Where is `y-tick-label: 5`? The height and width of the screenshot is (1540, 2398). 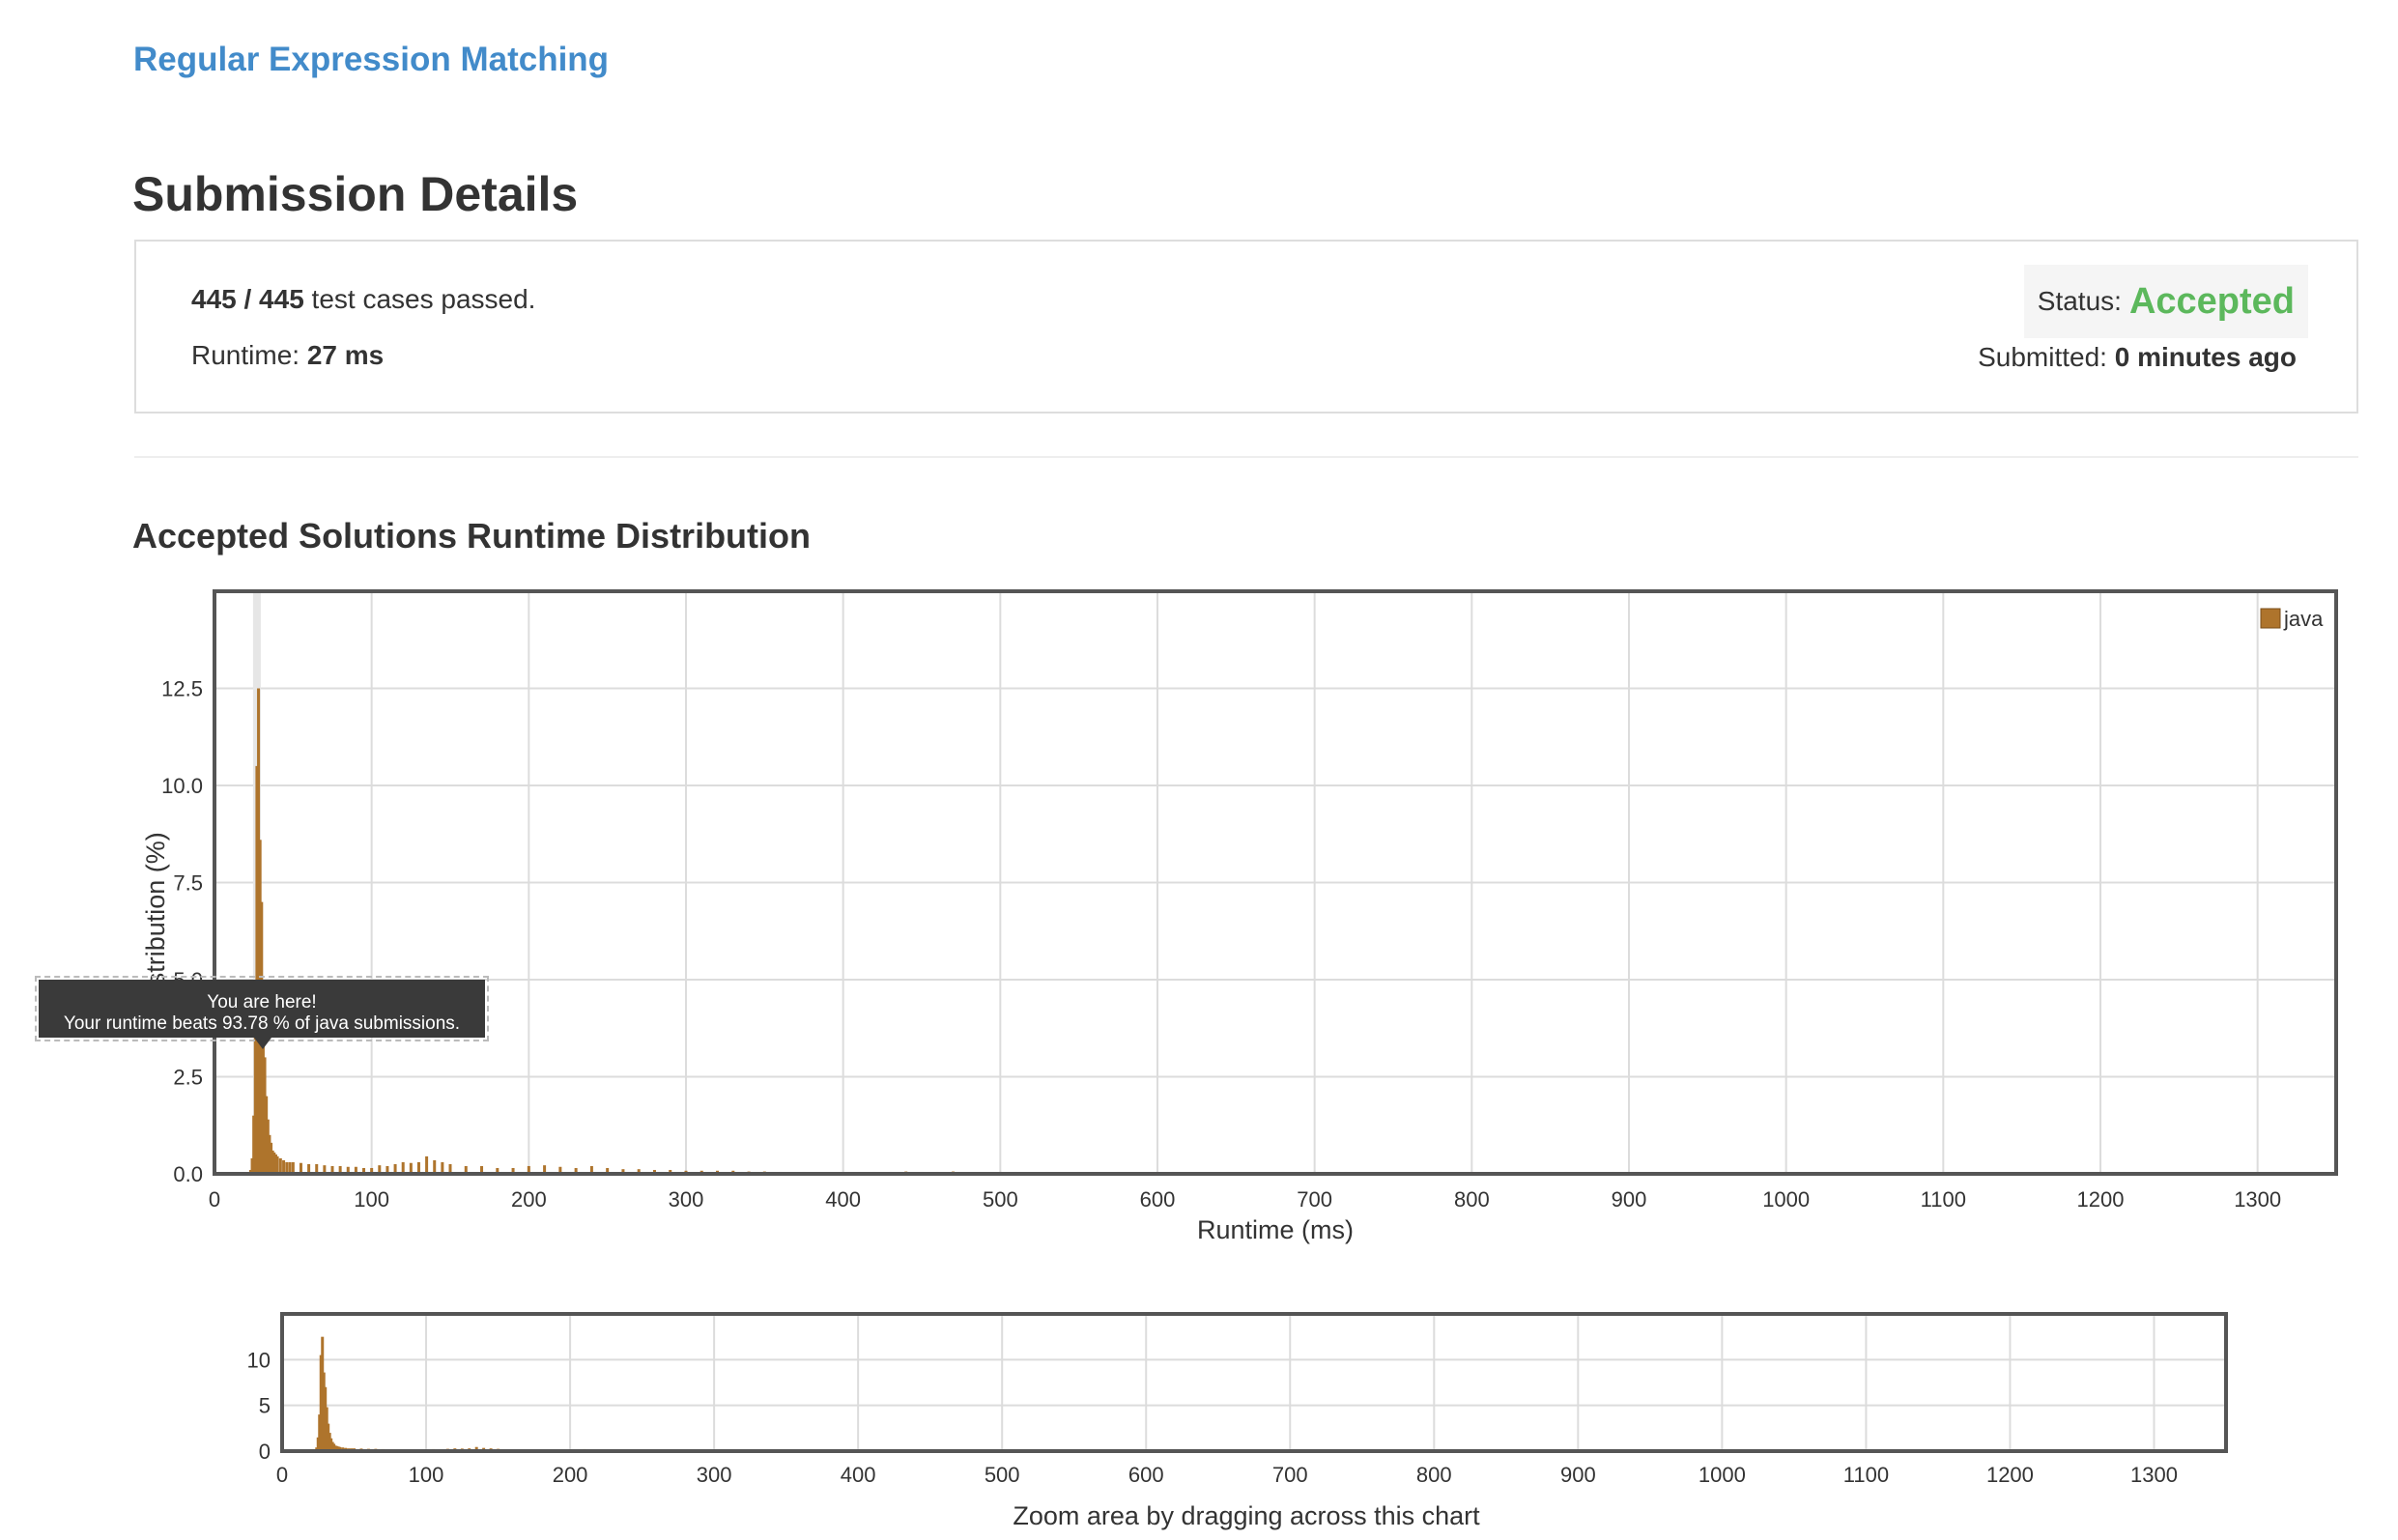 y-tick-label: 5 is located at coordinates (265, 1406).